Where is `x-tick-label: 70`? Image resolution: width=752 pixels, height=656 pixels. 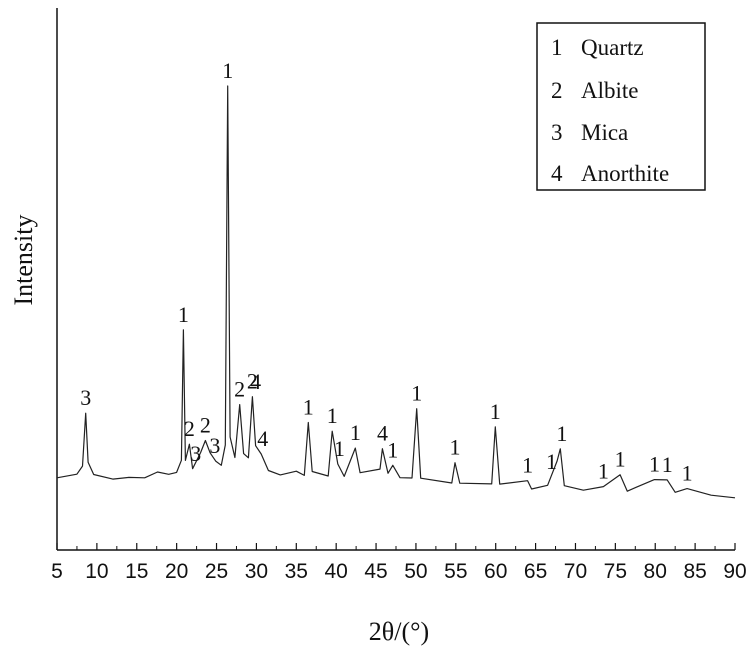
x-tick-label: 70 is located at coordinates (575, 571).